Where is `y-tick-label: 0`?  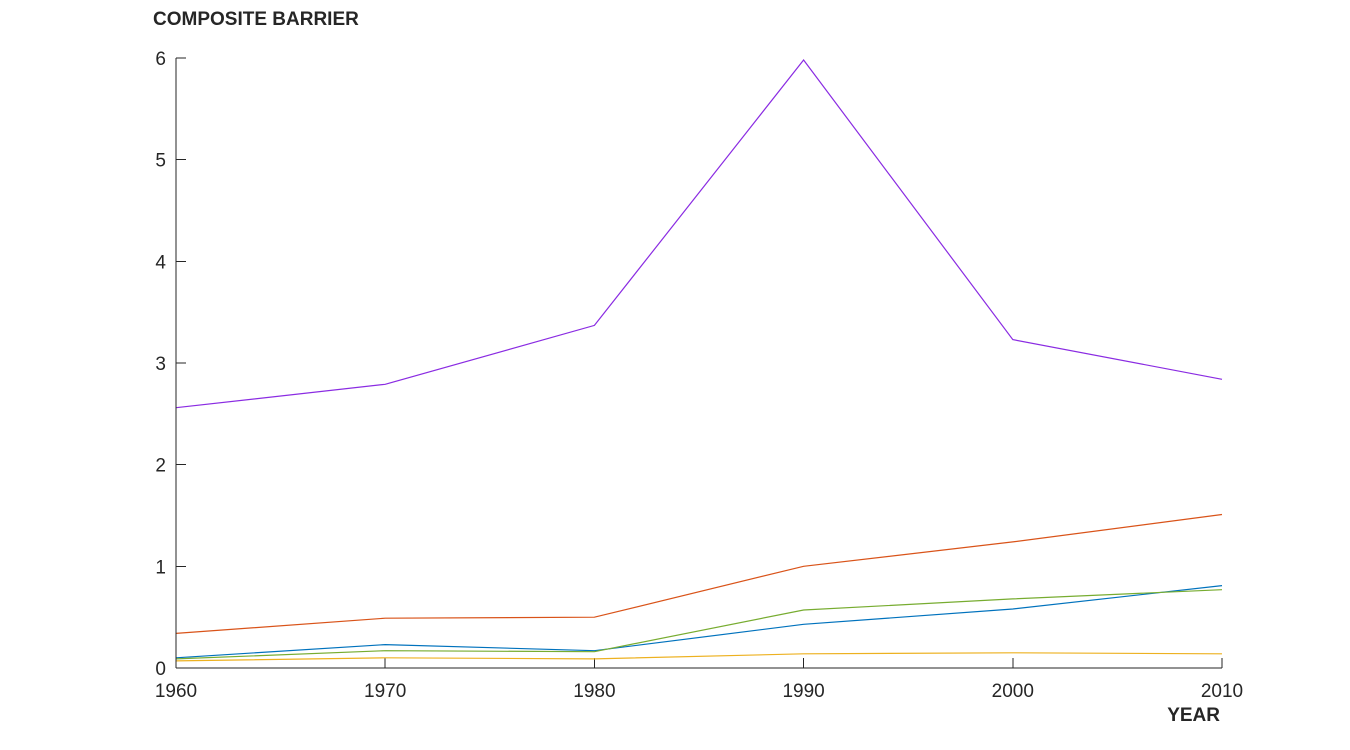
y-tick-label: 0 is located at coordinates (160, 669).